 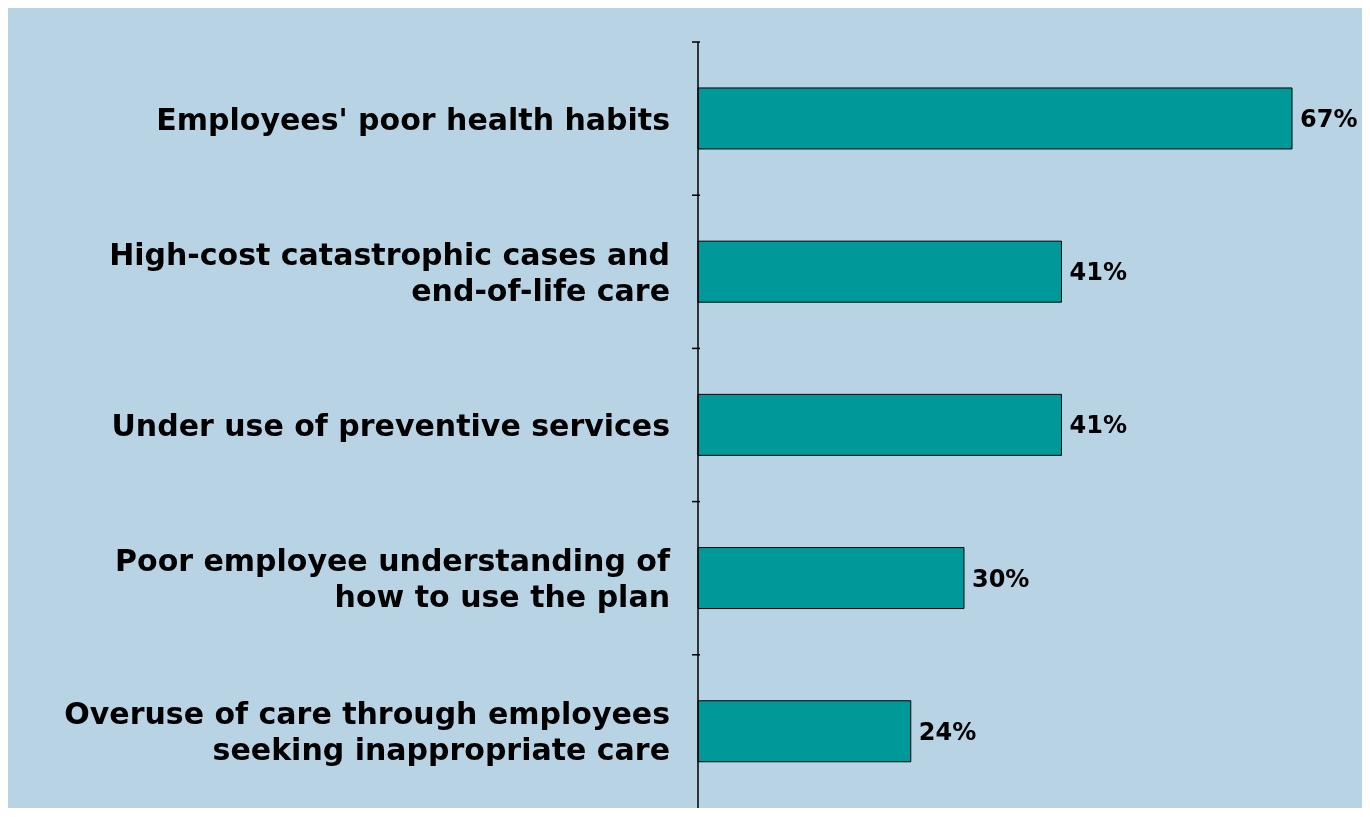 I want to click on y-tick-label: Employees' poor health habits, so click(x=413, y=119).